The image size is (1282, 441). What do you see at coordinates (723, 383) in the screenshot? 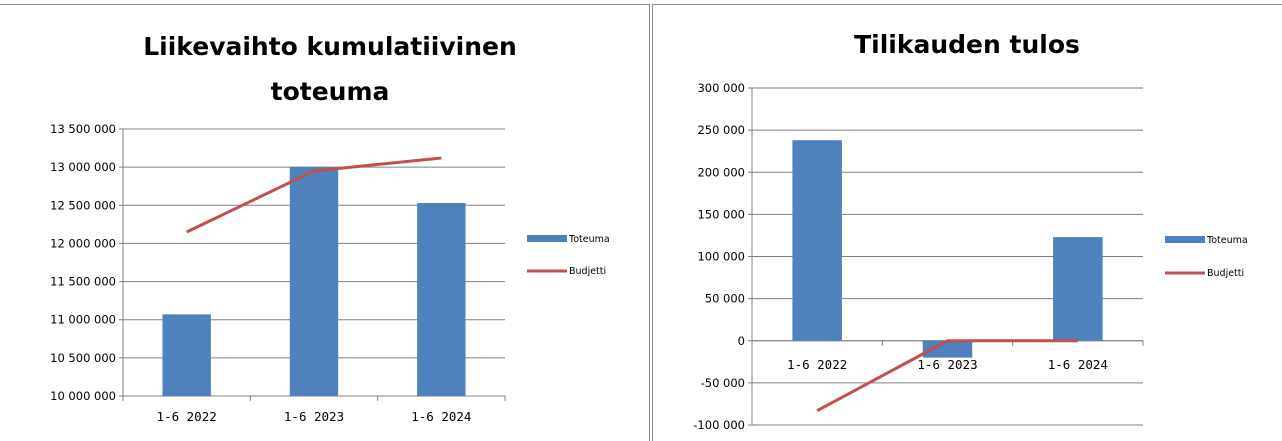
I see `y-tick-label: -50 000` at bounding box center [723, 383].